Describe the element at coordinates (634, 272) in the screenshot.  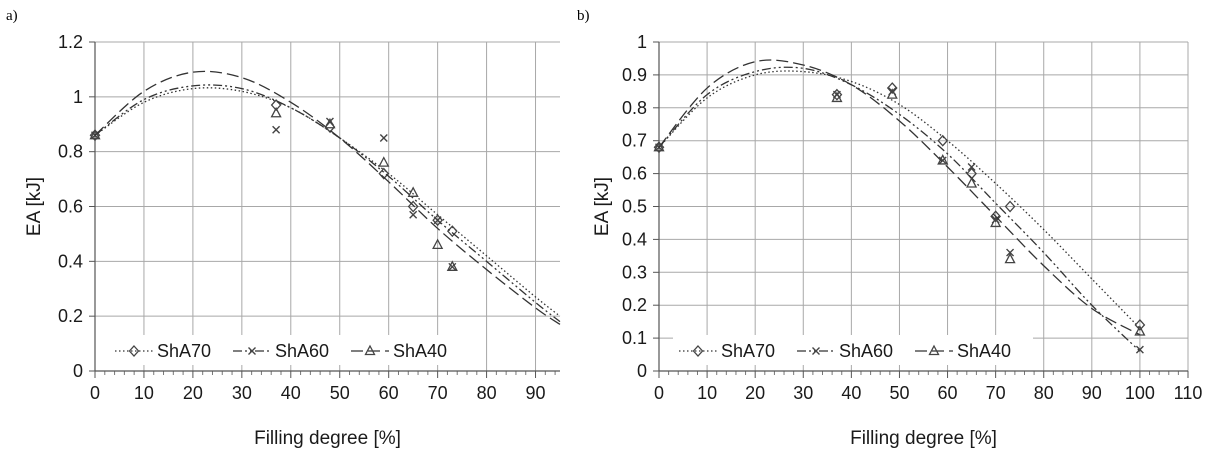
I see `y-tick-label: 0.3` at that location.